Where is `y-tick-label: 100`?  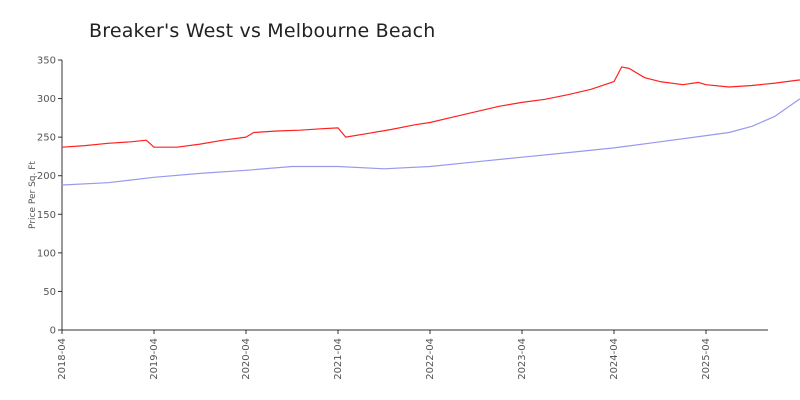 y-tick-label: 100 is located at coordinates (46, 253).